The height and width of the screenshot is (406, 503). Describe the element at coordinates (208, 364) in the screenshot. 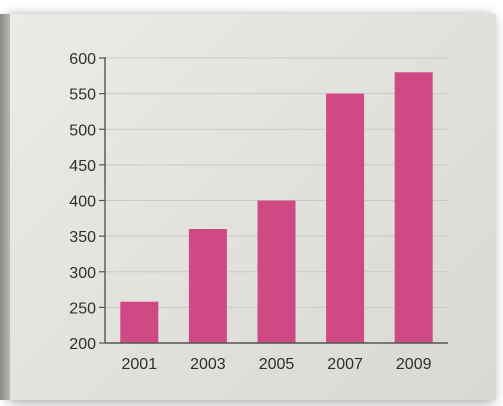

I see `x-tick-label: 2003` at that location.